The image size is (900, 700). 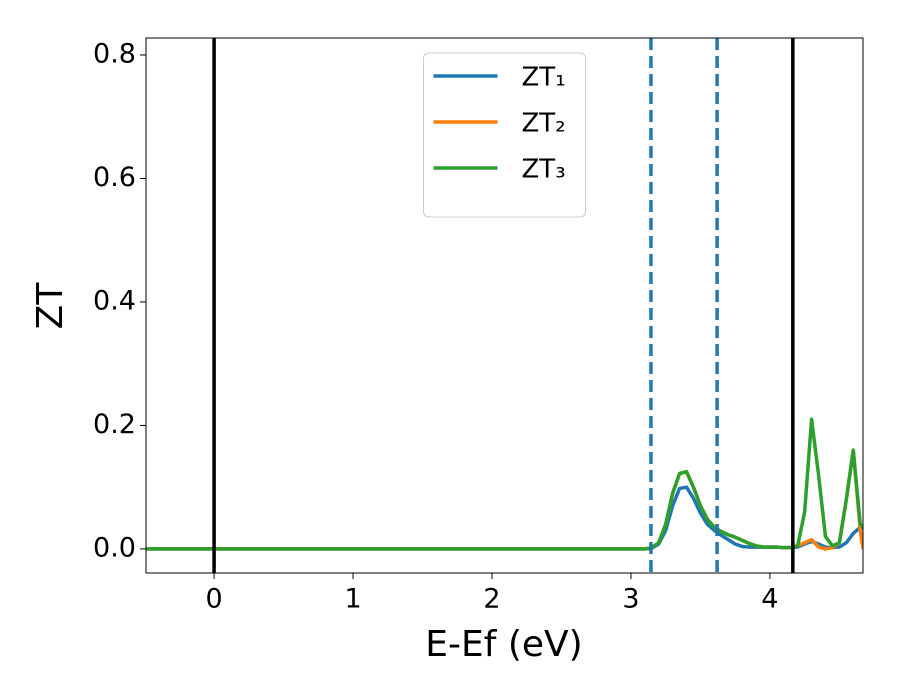 What do you see at coordinates (114, 300) in the screenshot?
I see `y-tick-label: 0.4` at bounding box center [114, 300].